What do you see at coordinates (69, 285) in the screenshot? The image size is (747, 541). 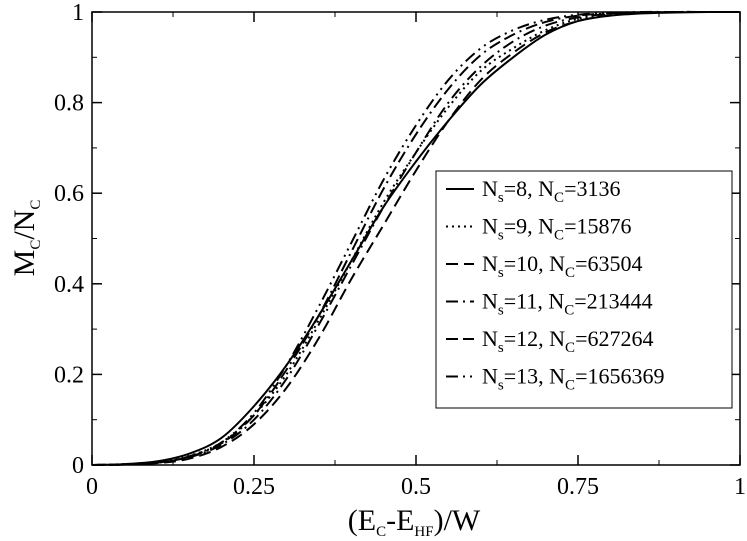 I see `y-tick-label: 0.4` at bounding box center [69, 285].